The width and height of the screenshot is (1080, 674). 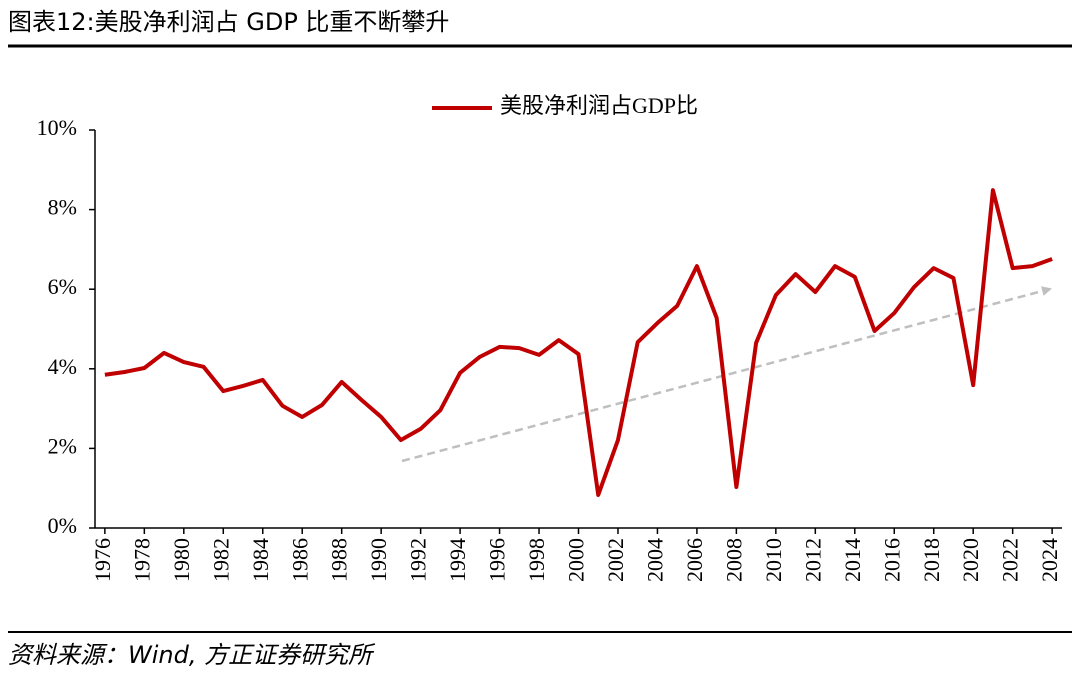 What do you see at coordinates (181, 560) in the screenshot?
I see `x-tick-label: 1980` at bounding box center [181, 560].